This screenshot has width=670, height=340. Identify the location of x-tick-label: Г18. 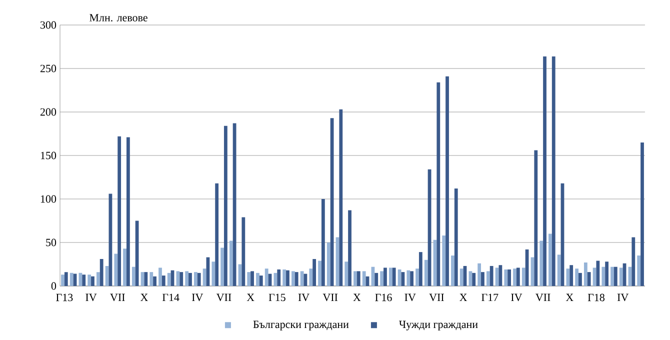
(596, 298).